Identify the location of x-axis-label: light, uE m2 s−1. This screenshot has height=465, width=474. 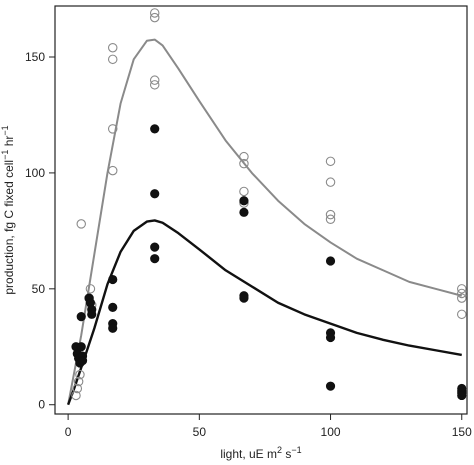
(260, 453).